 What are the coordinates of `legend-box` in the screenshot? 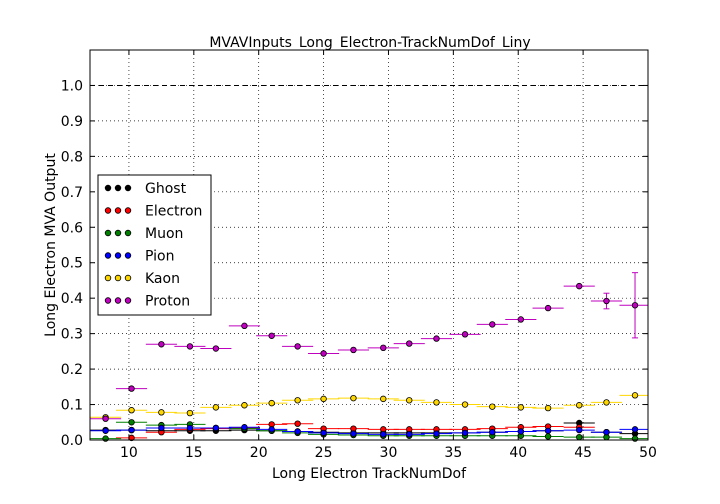 It's located at (154, 245).